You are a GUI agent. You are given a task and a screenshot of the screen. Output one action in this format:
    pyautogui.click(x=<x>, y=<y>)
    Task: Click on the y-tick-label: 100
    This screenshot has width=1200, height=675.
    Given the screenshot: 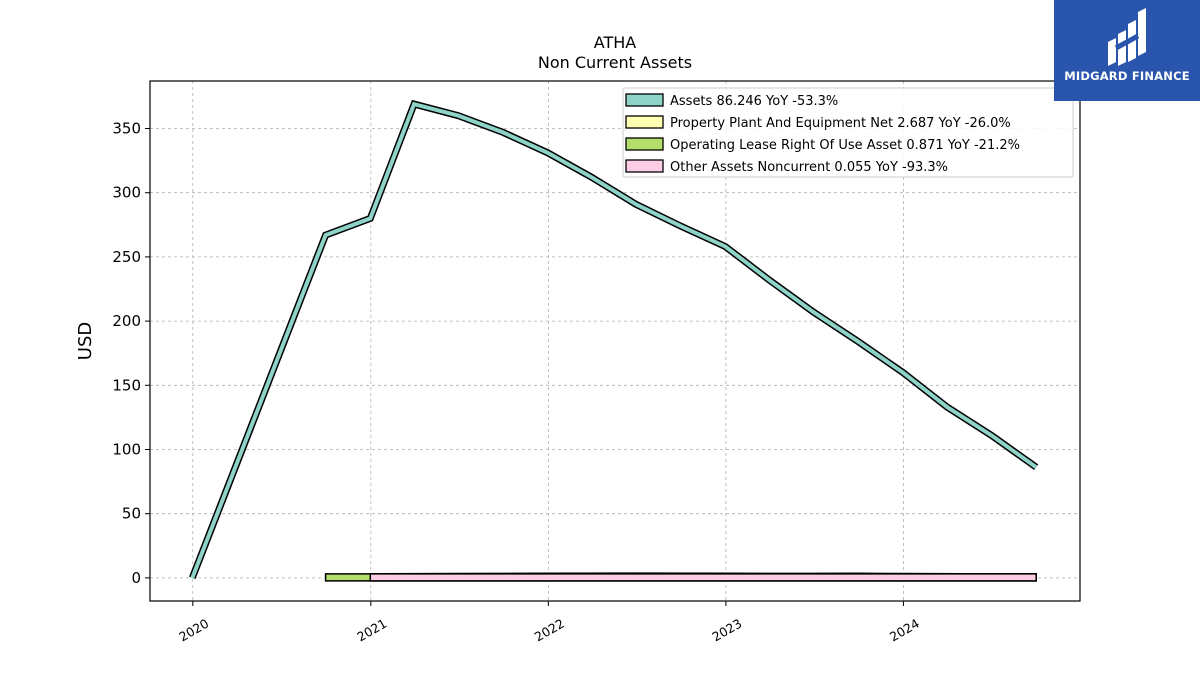 What is the action you would take?
    pyautogui.click(x=126, y=449)
    